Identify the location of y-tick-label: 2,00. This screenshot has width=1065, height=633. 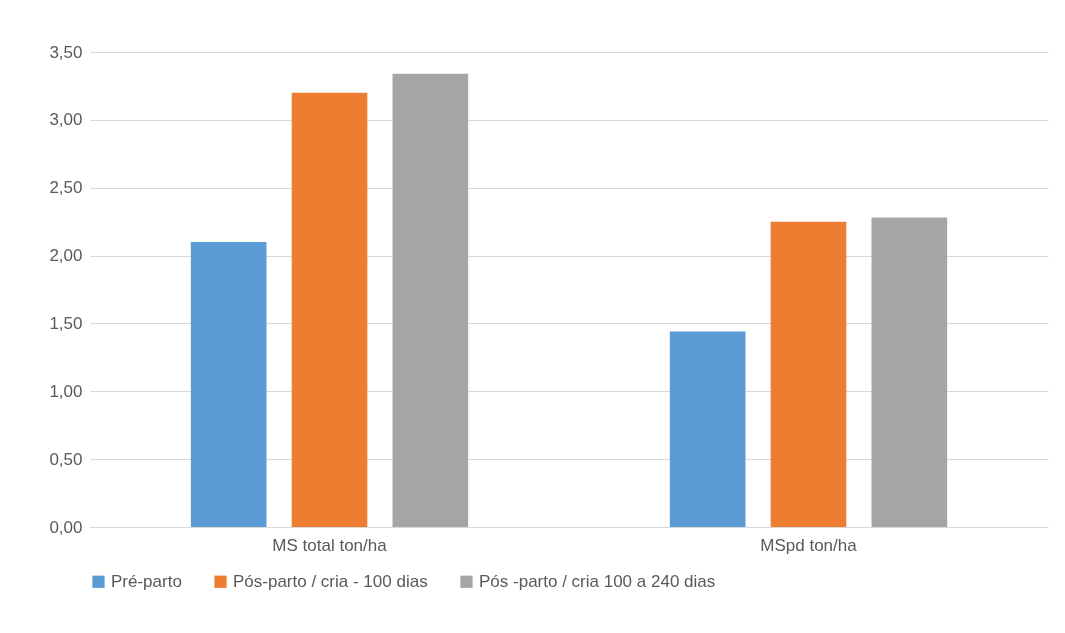
(66, 256).